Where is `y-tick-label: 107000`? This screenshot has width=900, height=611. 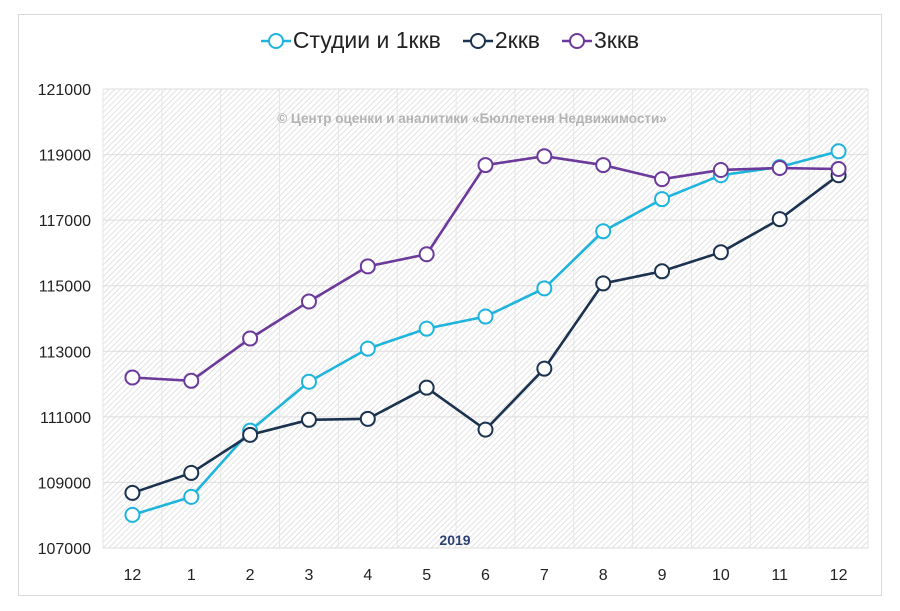
y-tick-label: 107000 is located at coordinates (64, 549).